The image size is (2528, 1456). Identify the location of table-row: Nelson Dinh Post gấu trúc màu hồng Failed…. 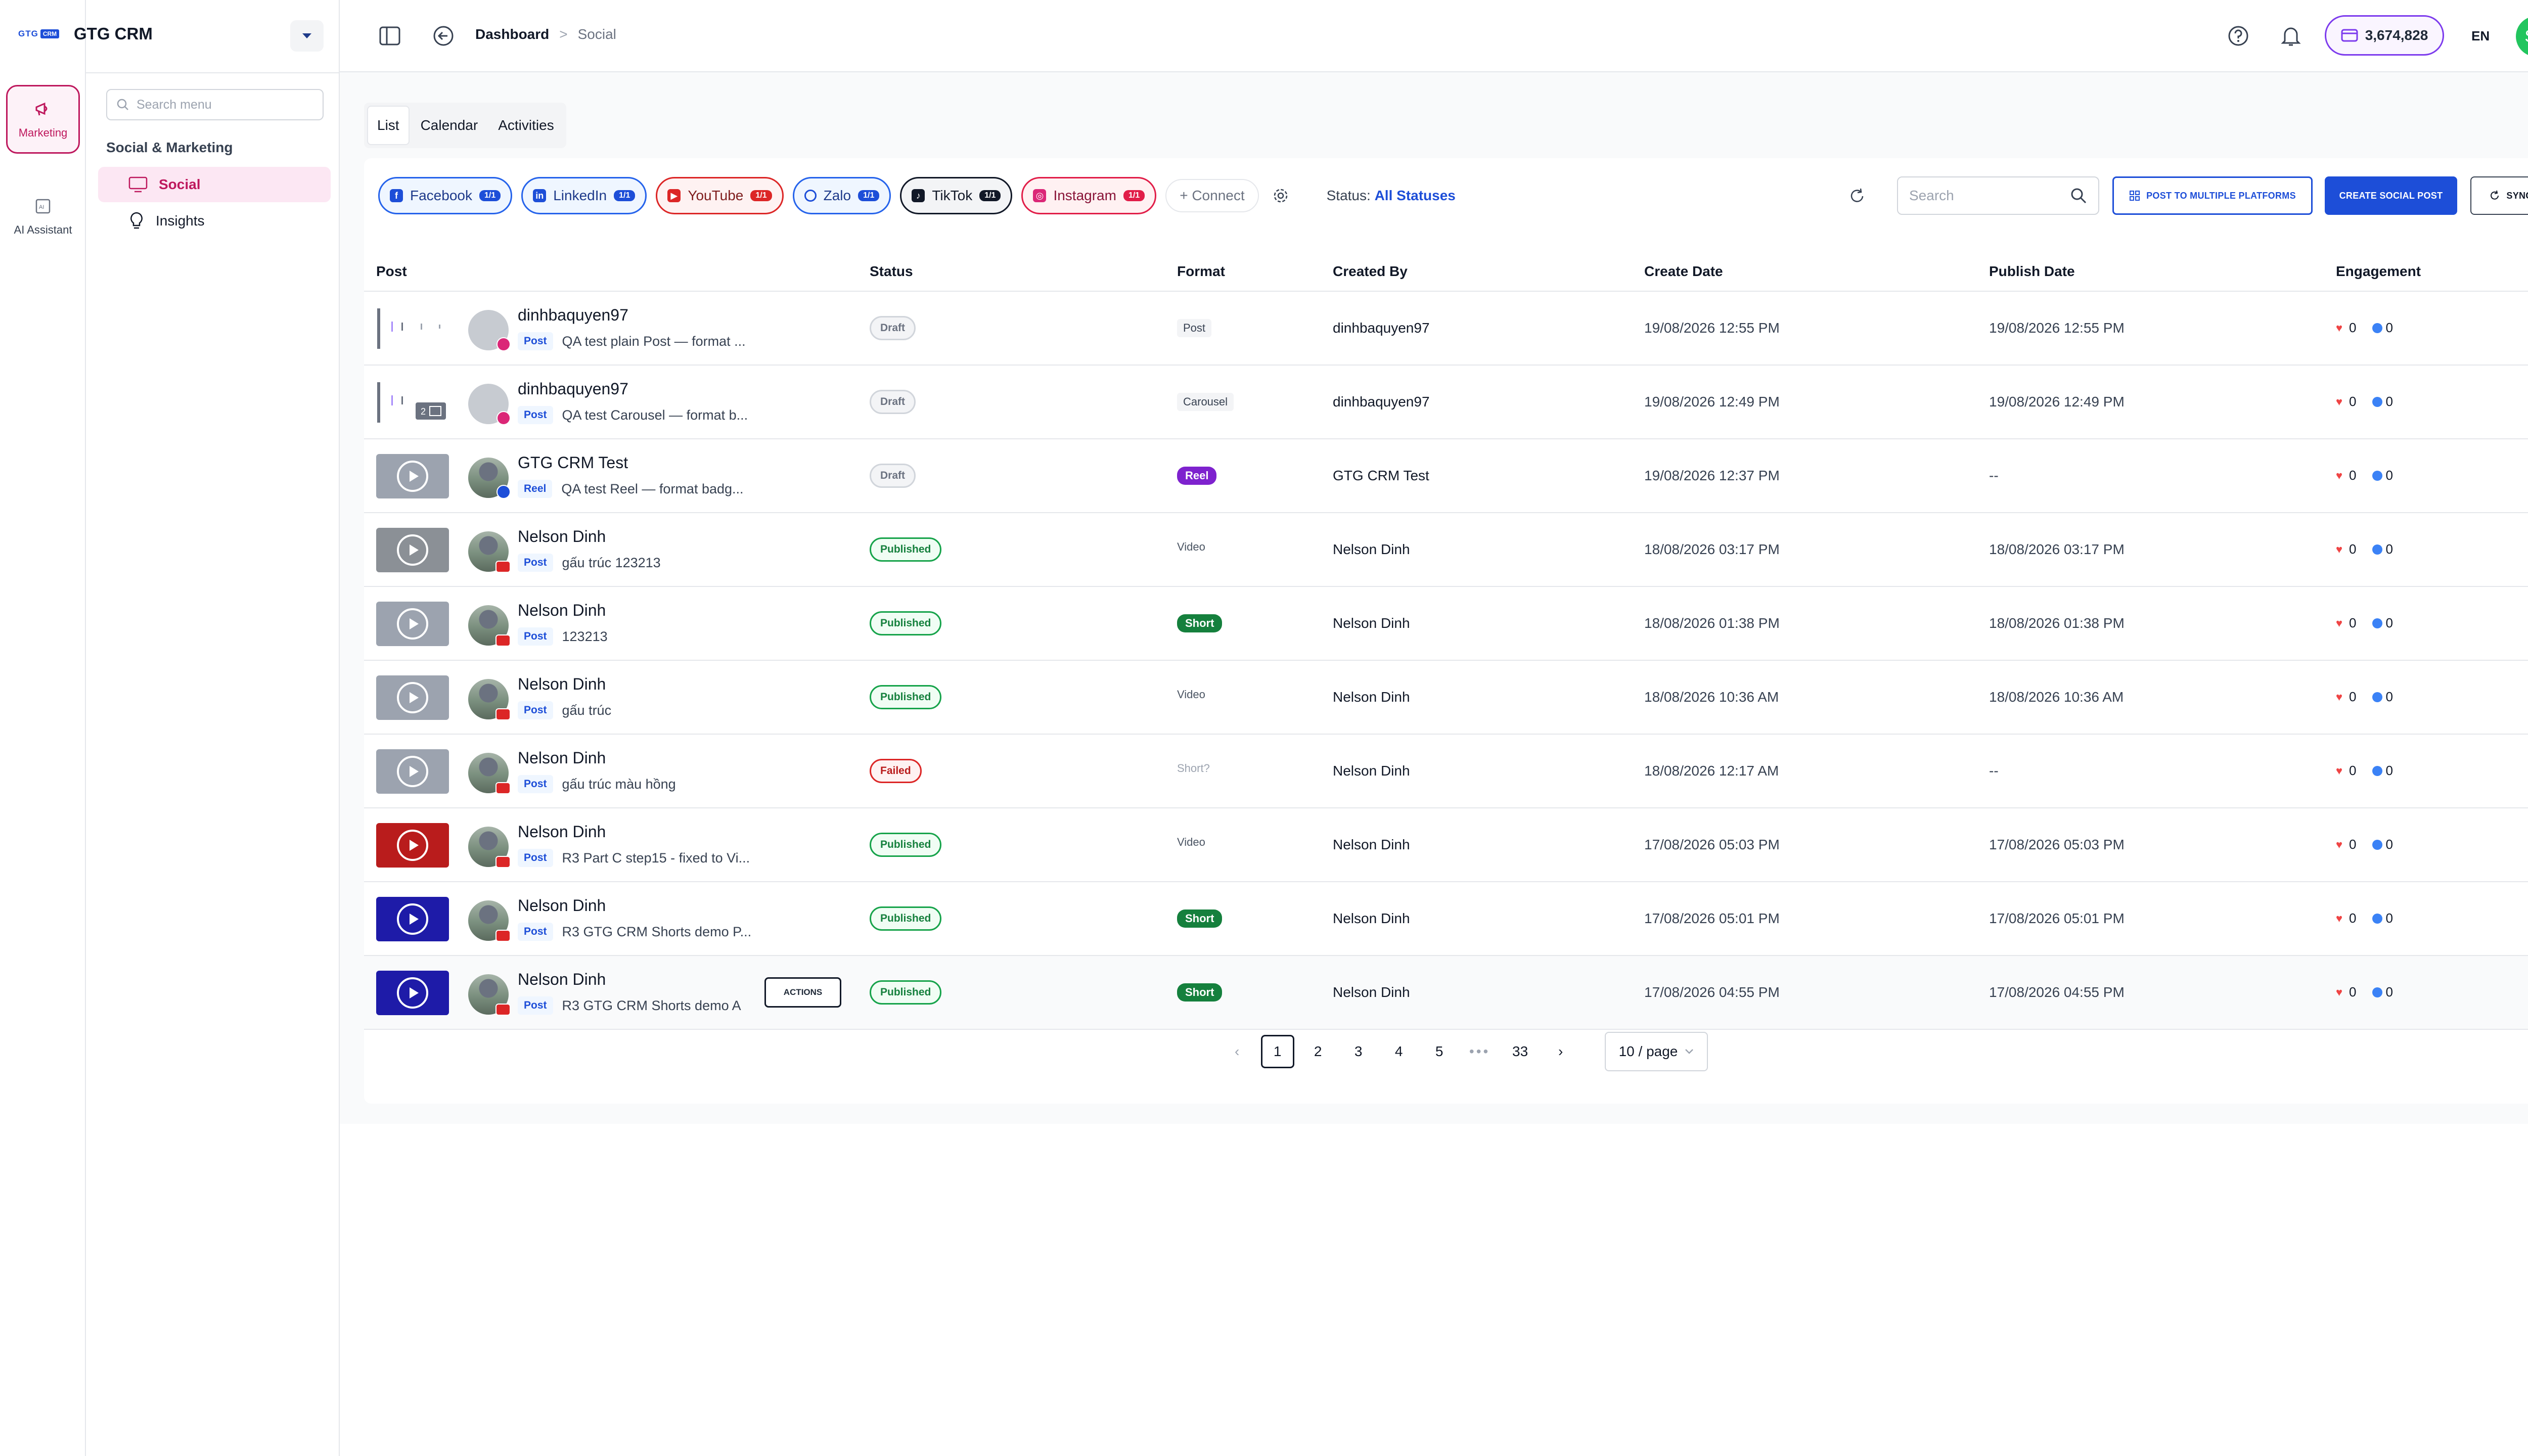
(1446, 771).